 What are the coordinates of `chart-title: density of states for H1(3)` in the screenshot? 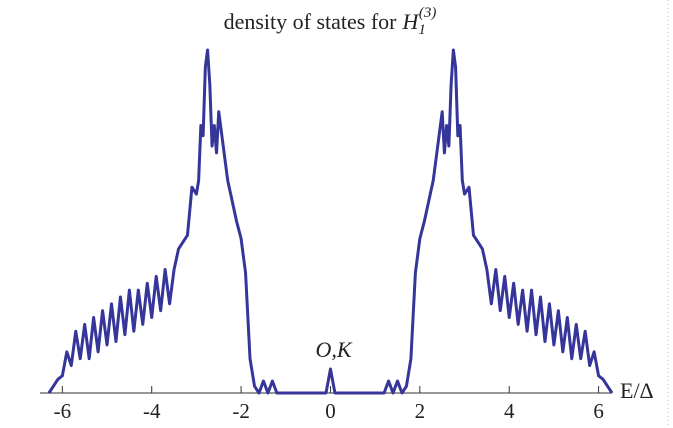 It's located at (330, 21).